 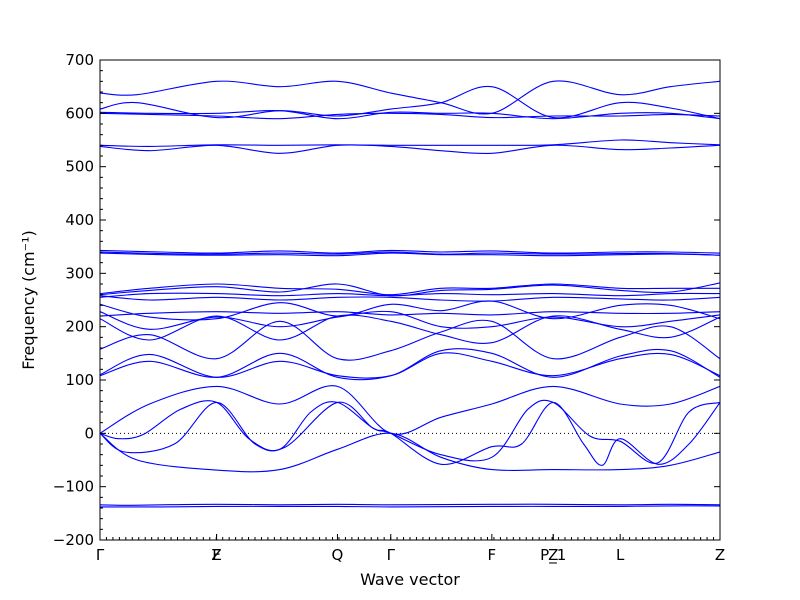 What do you see at coordinates (73, 540) in the screenshot?
I see `y-tick-label: −200` at bounding box center [73, 540].